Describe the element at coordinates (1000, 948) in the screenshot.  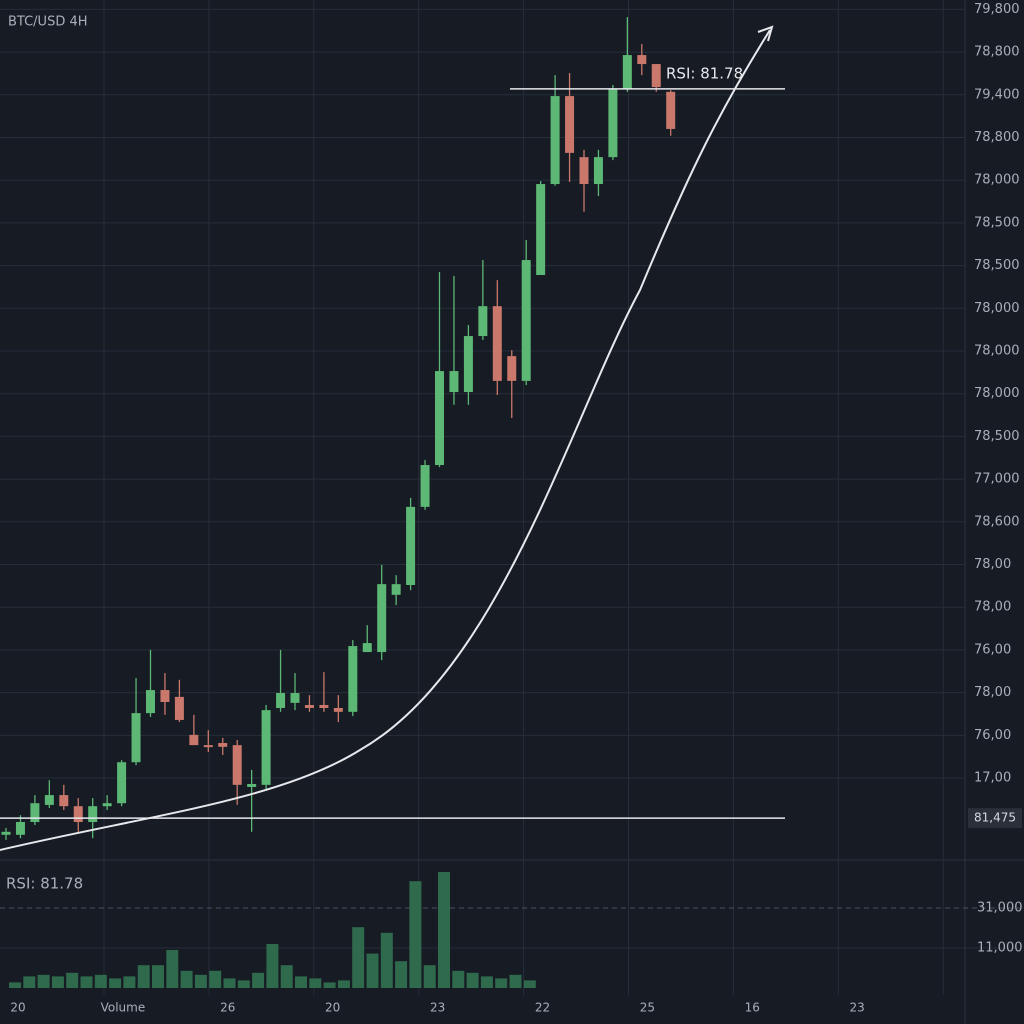
I see `y-tick-label: 11,000` at that location.